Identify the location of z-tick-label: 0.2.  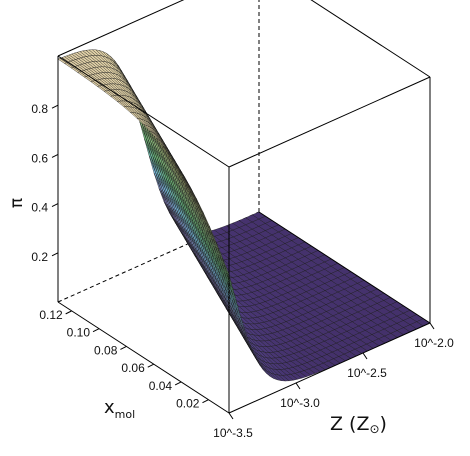
(39, 257).